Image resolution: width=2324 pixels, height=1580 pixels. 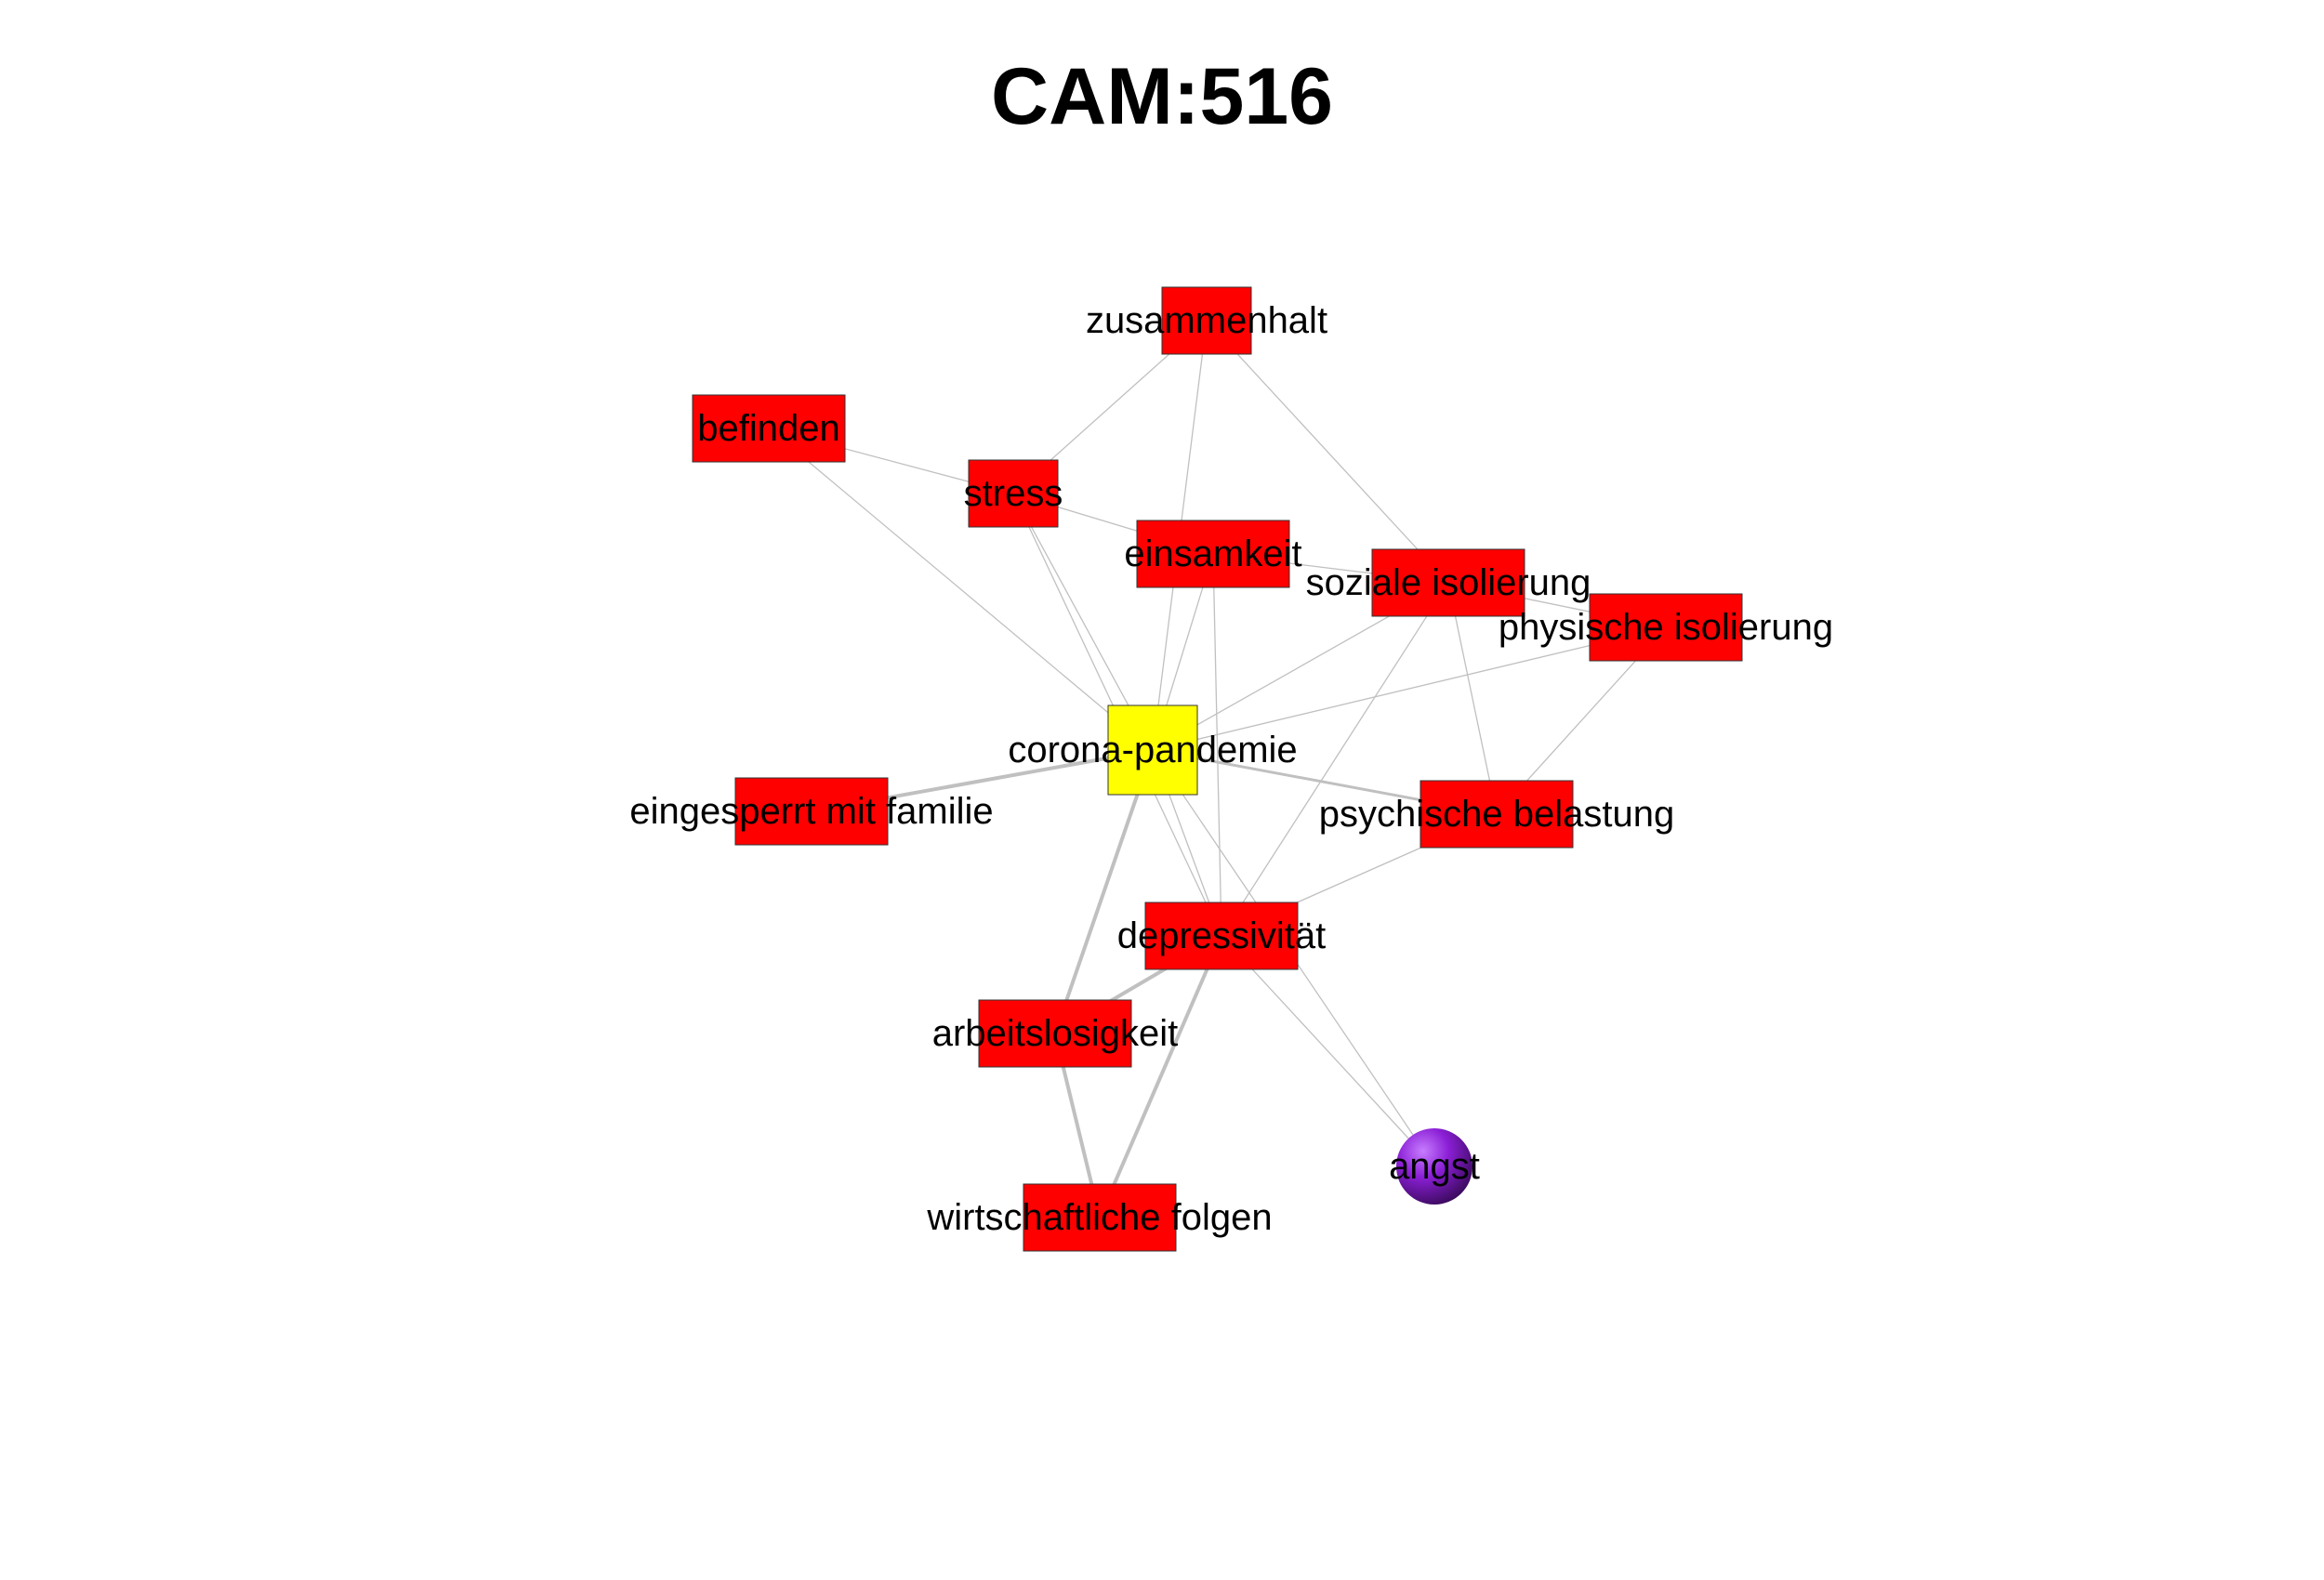 I want to click on edge-corona-pandemie-arbeitslosigkeit, so click(x=1104, y=891).